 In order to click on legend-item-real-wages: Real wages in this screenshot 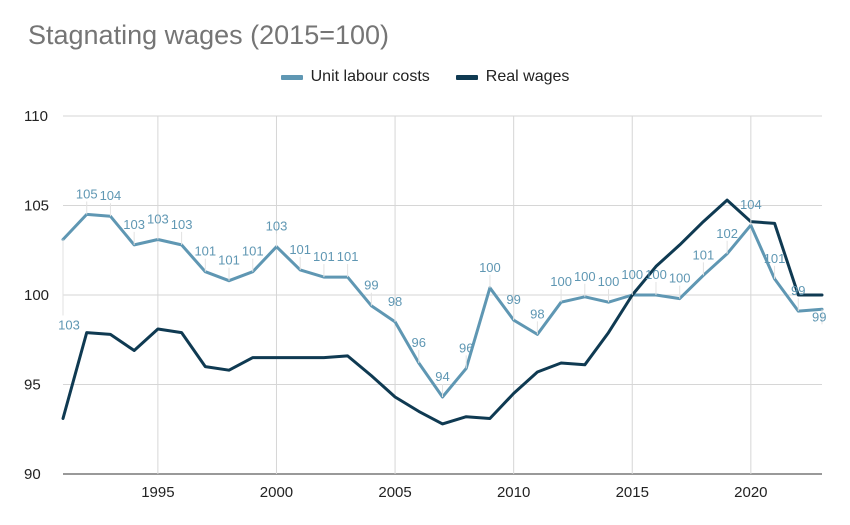, I will do `click(512, 77)`.